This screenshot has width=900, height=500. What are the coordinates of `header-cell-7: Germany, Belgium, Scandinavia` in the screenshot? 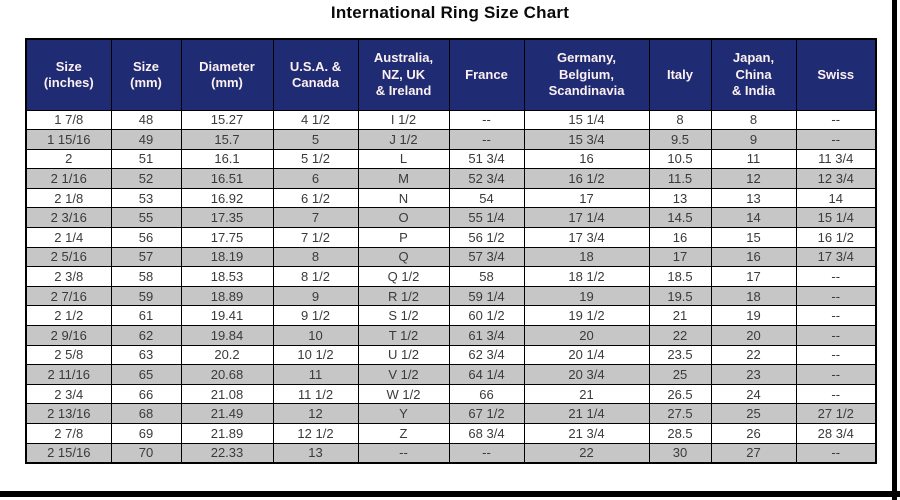 It's located at (586, 74).